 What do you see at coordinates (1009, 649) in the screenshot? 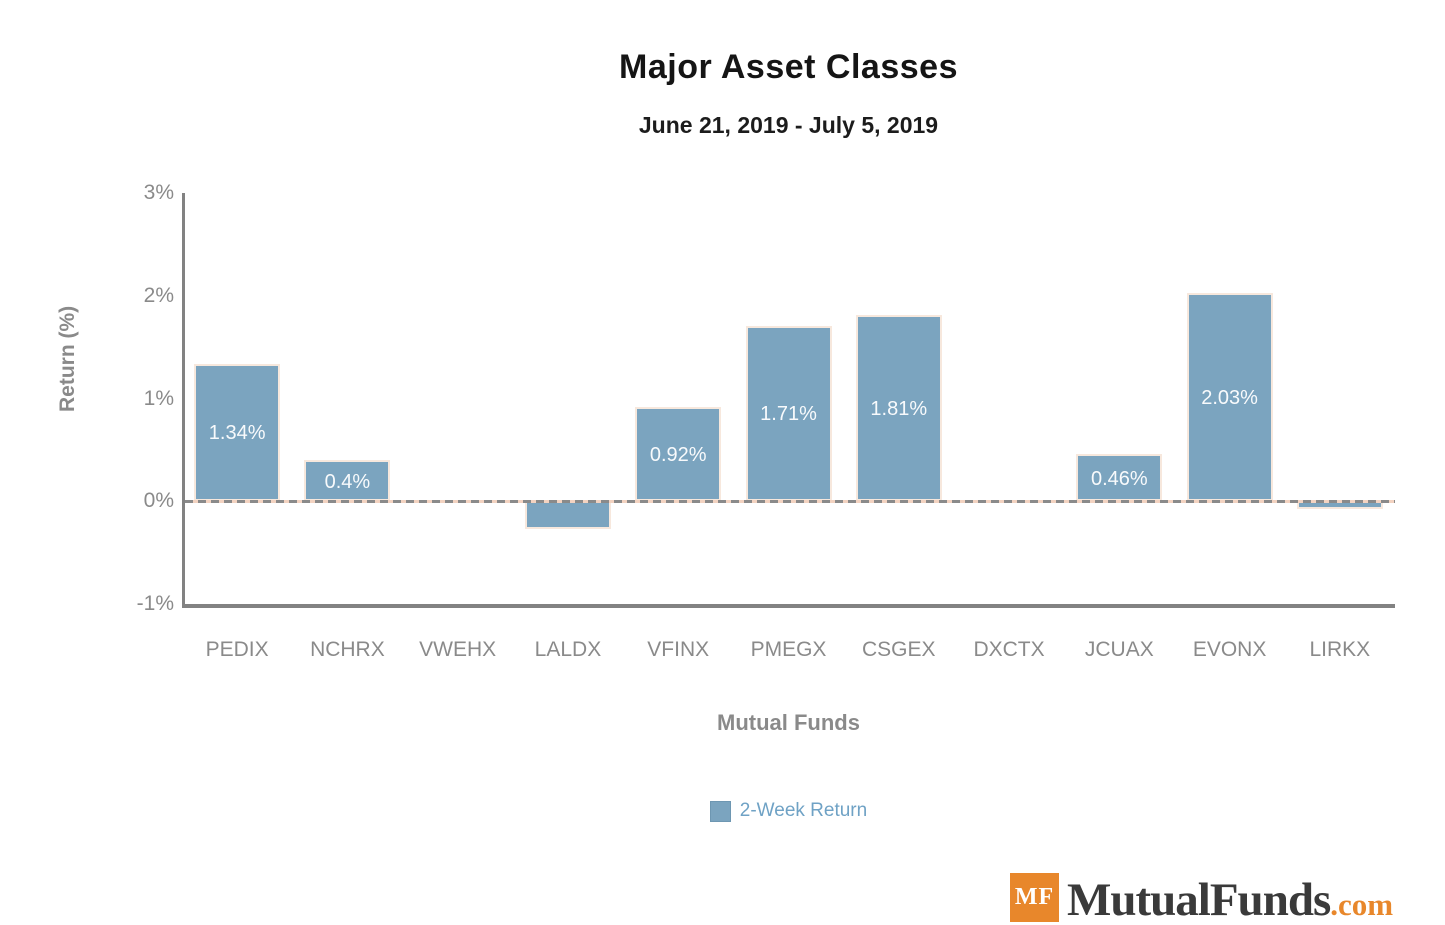
I see `x-tick-label-dxctx: DXCTX` at bounding box center [1009, 649].